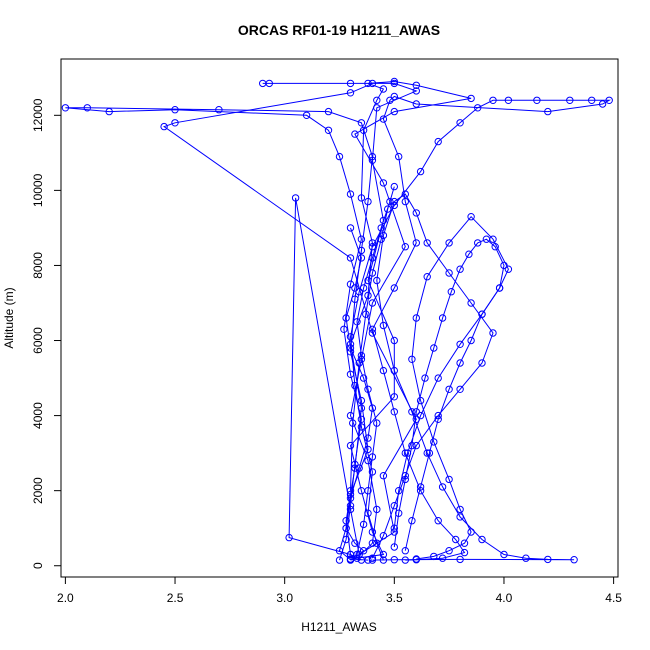 The height and width of the screenshot is (650, 650). Describe the element at coordinates (613, 598) in the screenshot. I see `x-tick-label: 4.5` at that location.